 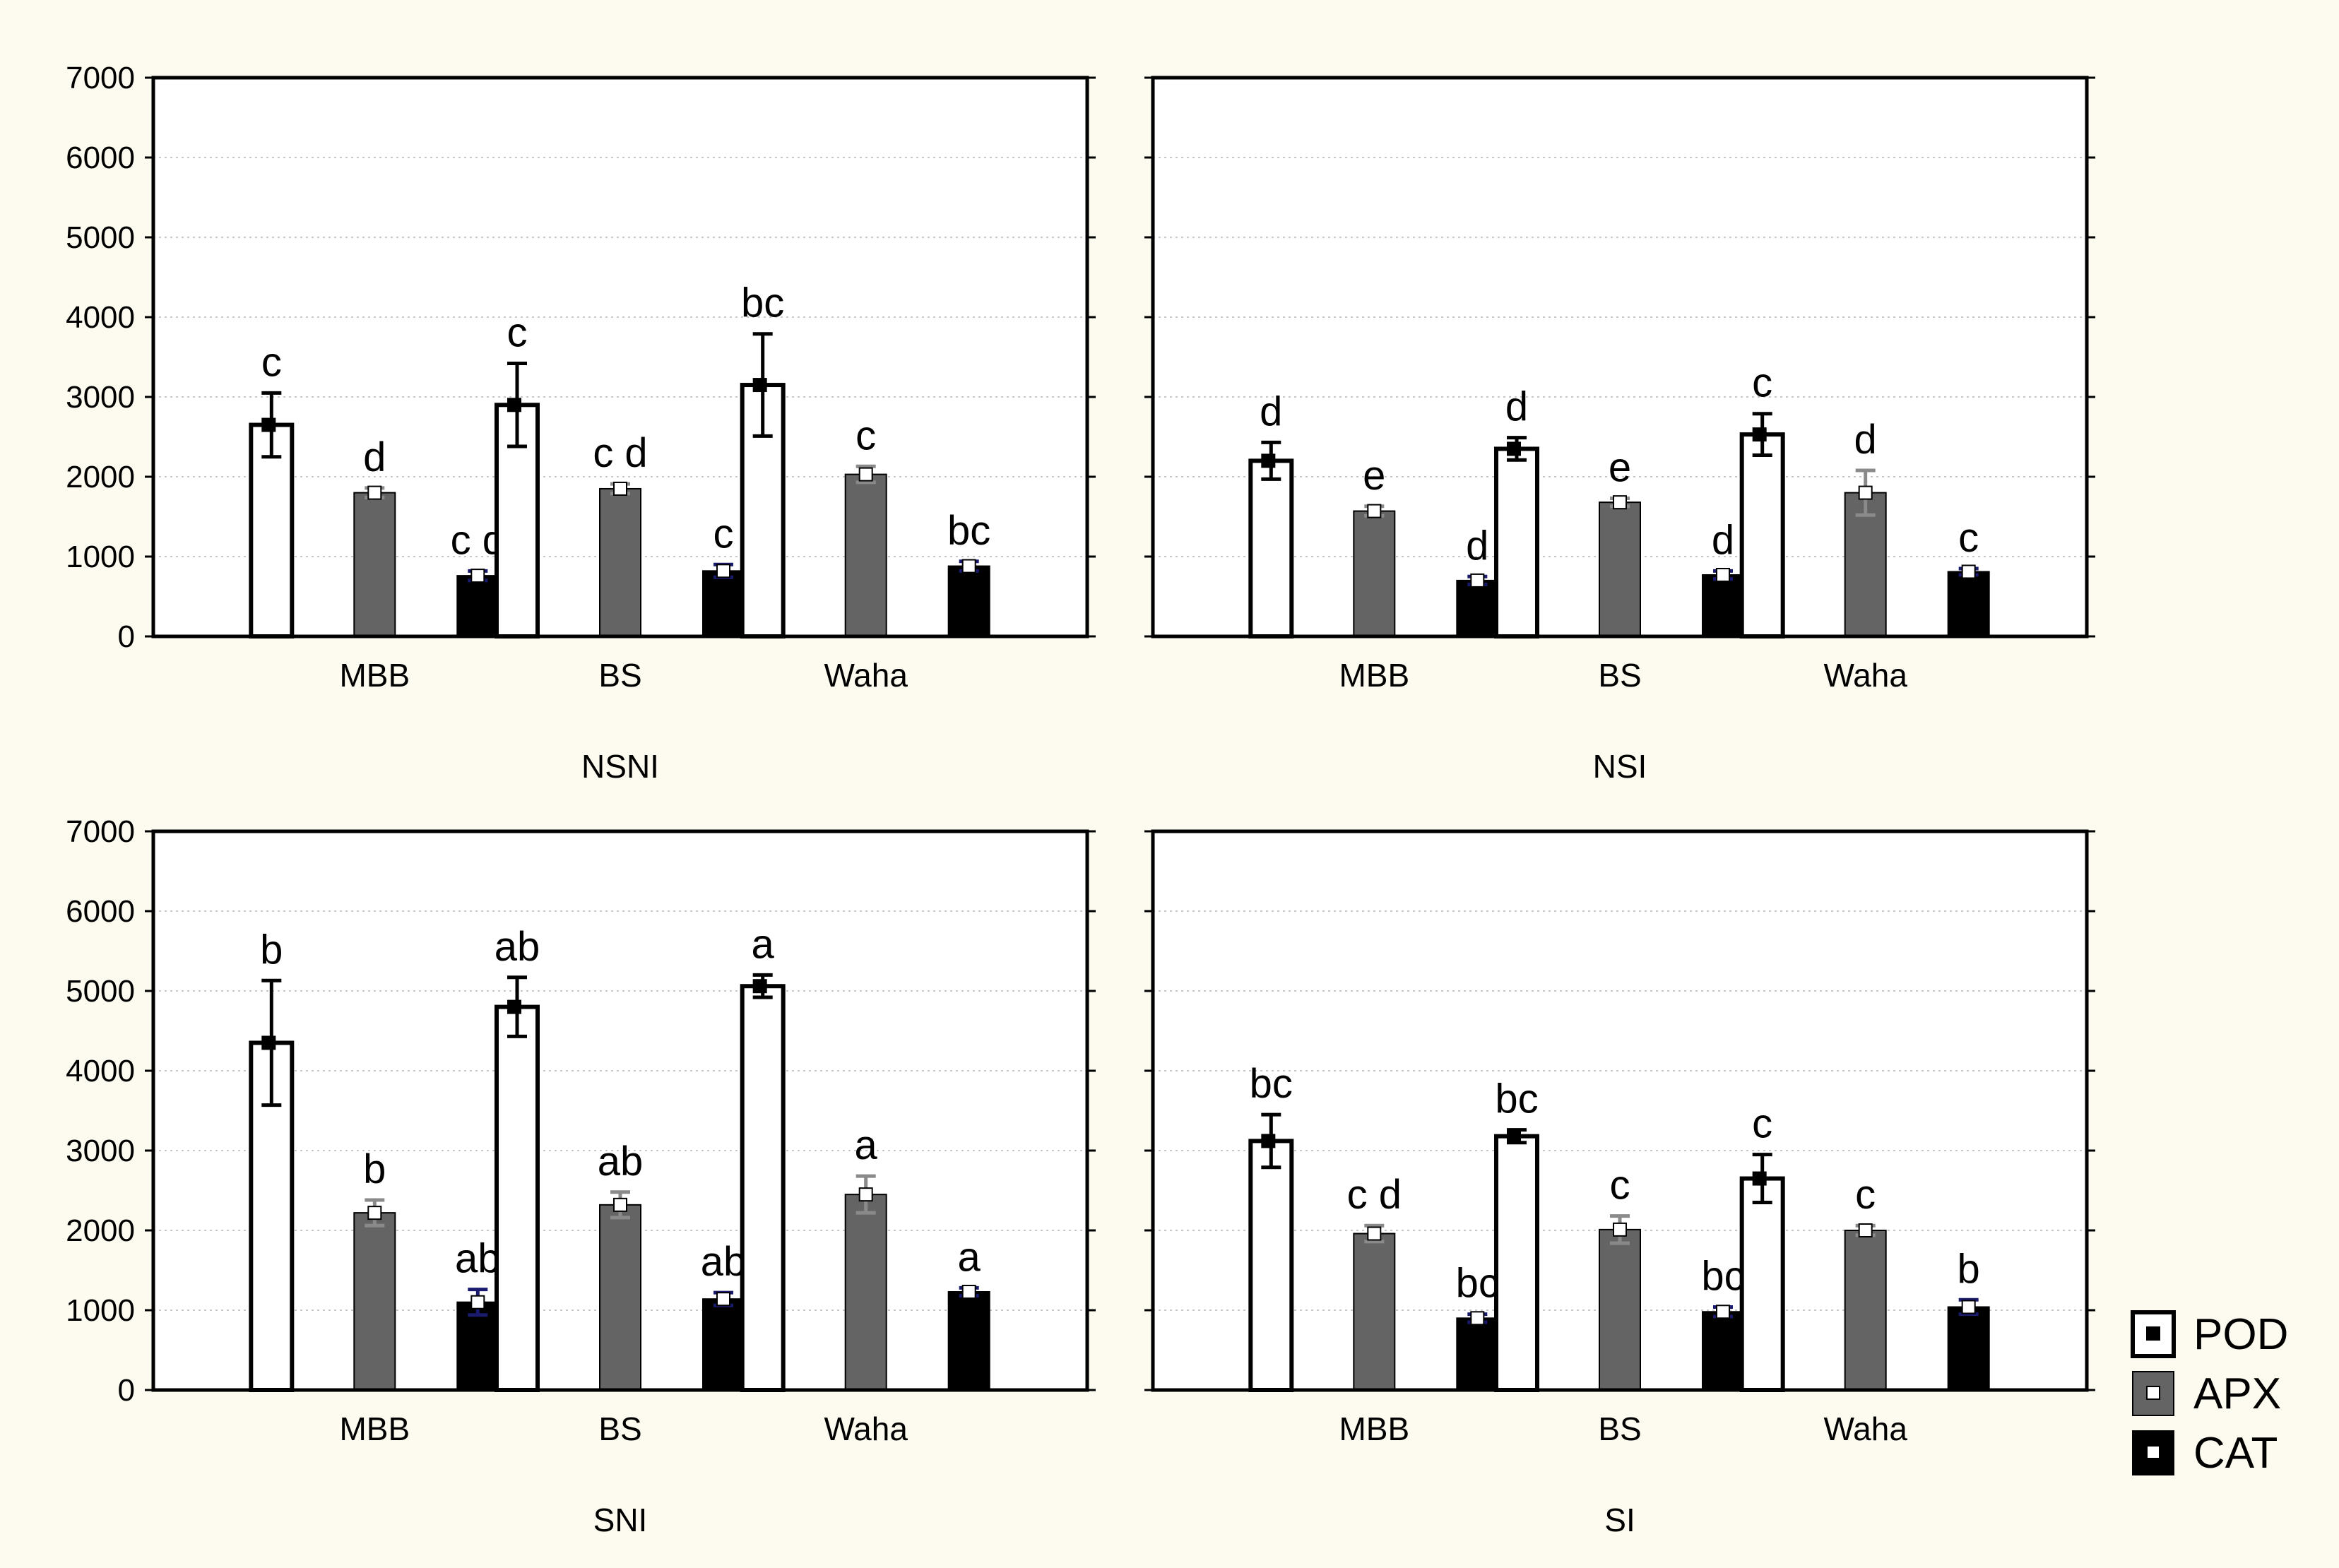 I want to click on y-tick-label: 6000, so click(x=100, y=158).